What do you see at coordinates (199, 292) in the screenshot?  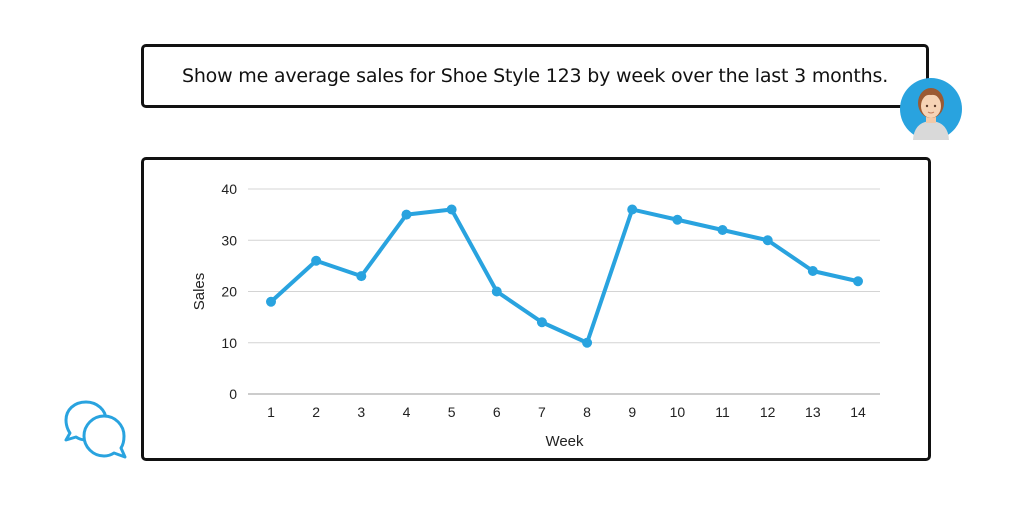 I see `y-axis-label: Sales` at bounding box center [199, 292].